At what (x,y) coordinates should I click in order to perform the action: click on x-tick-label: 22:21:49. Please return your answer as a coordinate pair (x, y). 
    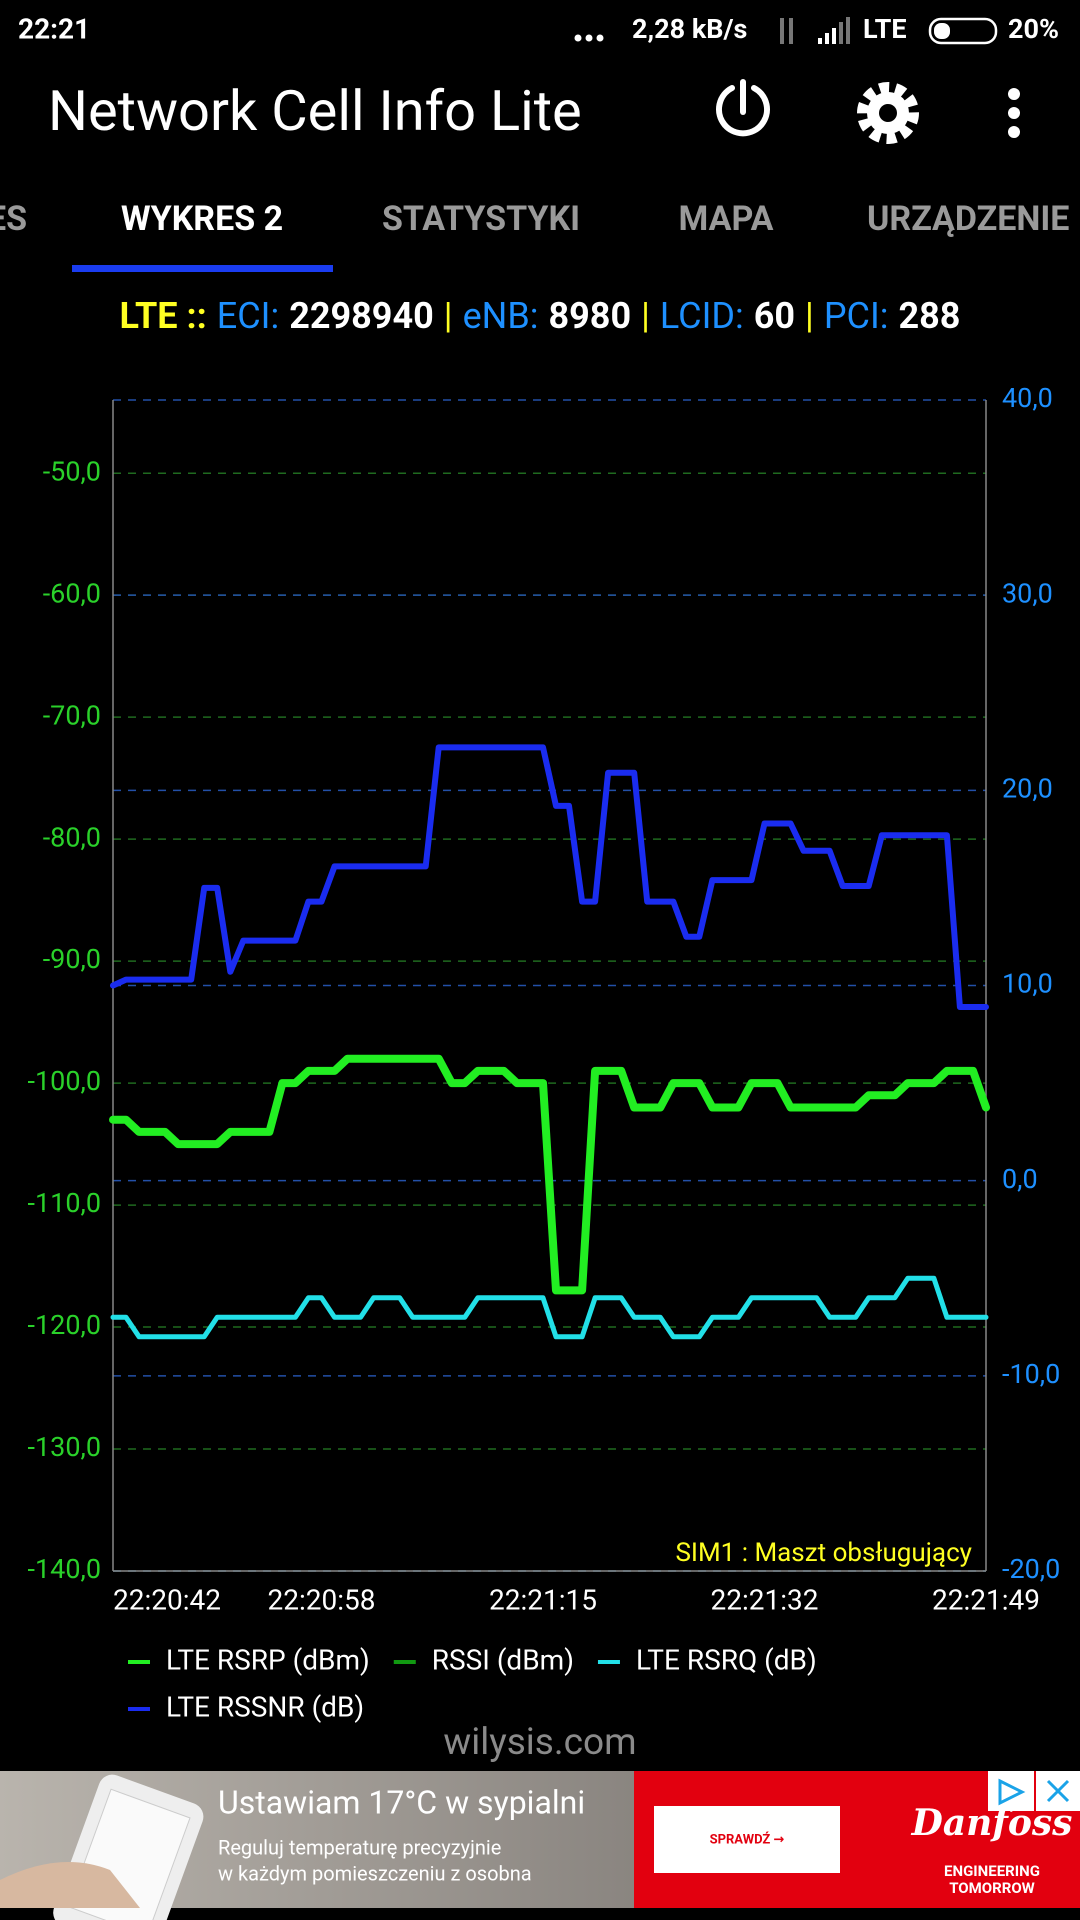
    Looking at the image, I should click on (986, 1599).